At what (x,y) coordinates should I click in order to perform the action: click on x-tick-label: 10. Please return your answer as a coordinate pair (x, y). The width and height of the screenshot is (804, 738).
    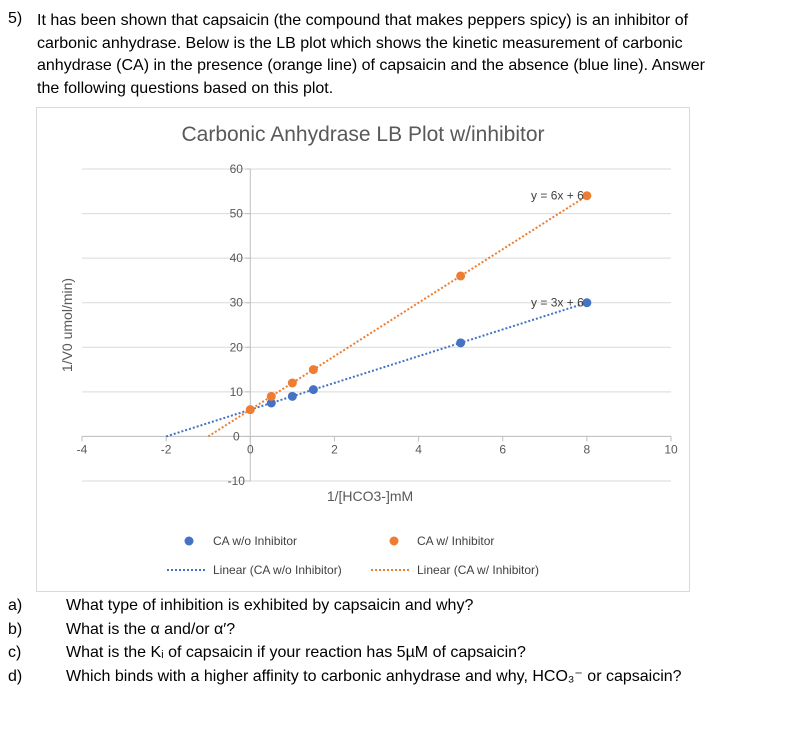
    Looking at the image, I should click on (671, 449).